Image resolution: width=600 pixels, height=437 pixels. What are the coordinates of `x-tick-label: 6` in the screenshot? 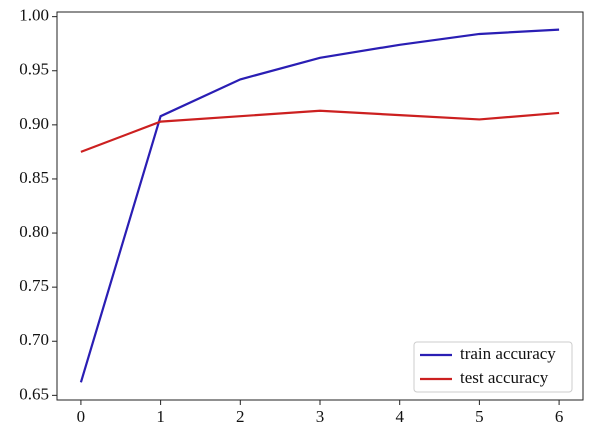 It's located at (559, 416).